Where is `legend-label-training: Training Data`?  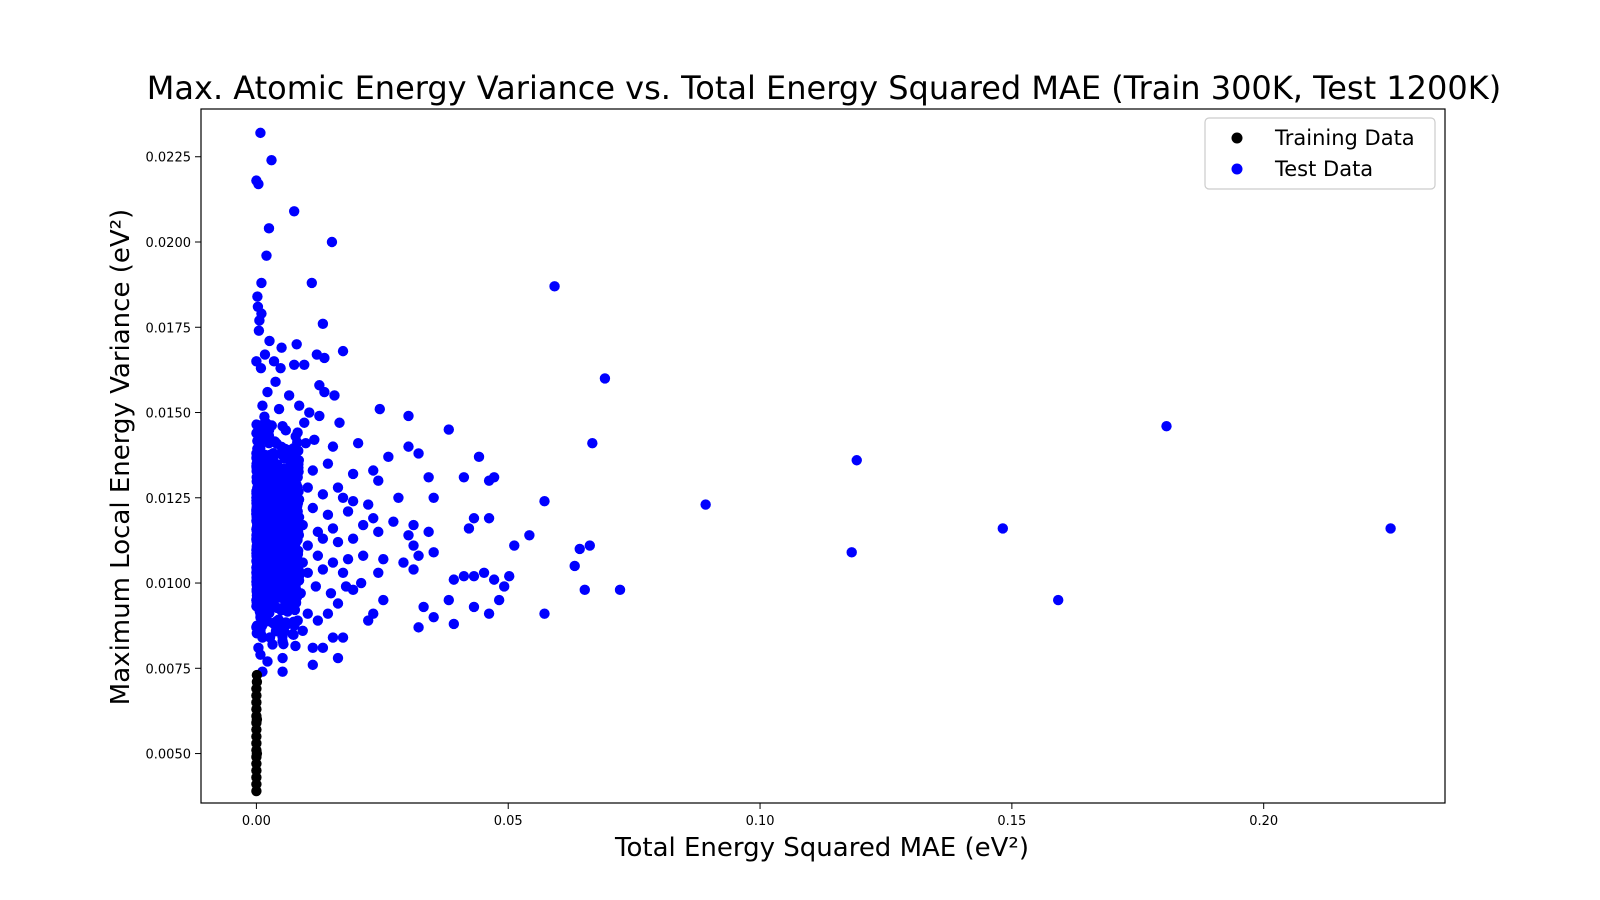 legend-label-training: Training Data is located at coordinates (1344, 138).